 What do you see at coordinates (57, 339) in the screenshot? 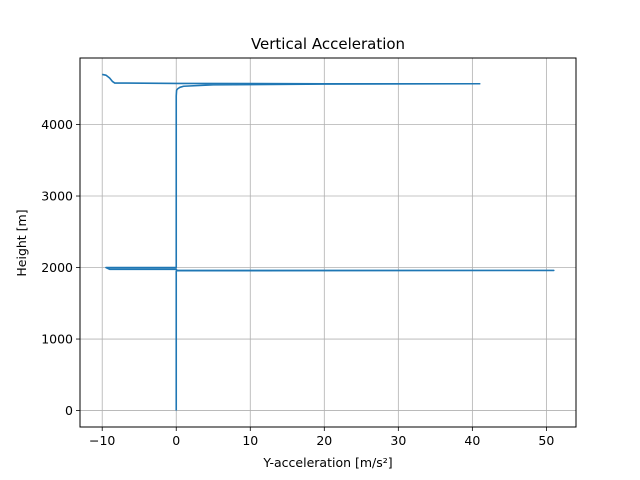
I see `y-tick-label: 1000` at bounding box center [57, 339].